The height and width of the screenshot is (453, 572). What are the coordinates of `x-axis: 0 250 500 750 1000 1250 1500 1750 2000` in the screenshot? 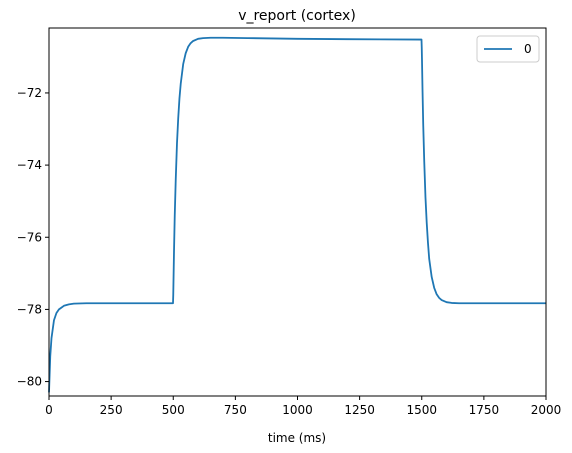 It's located at (303, 406).